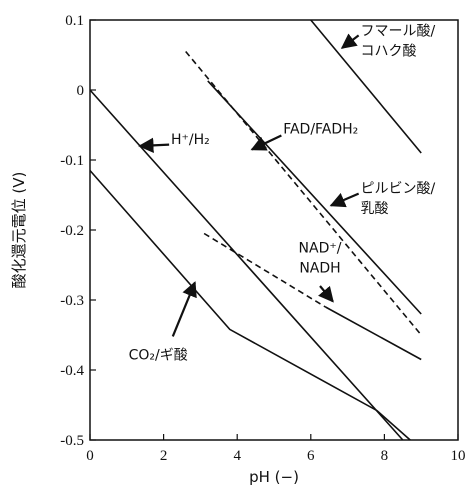  What do you see at coordinates (388, 52) in the screenshot?
I see `series-label: コハク酸` at bounding box center [388, 52].